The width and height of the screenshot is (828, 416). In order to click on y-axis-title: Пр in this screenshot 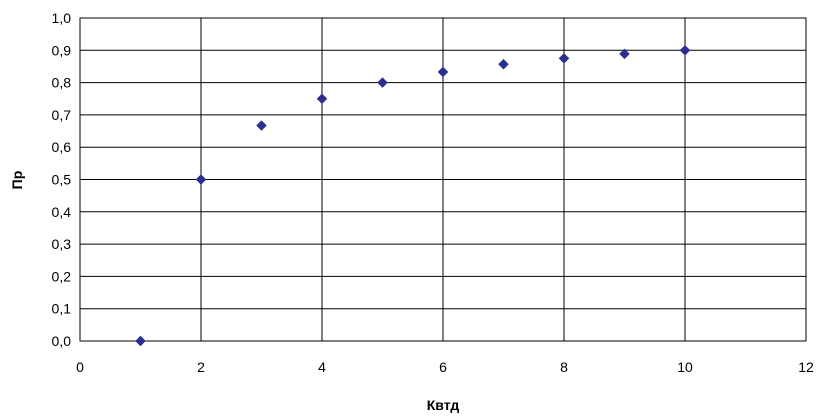, I will do `click(17, 180)`.